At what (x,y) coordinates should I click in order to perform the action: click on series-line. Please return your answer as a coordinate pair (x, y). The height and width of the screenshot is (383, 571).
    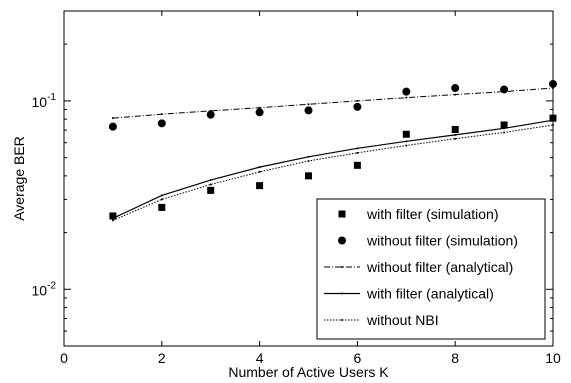
    Looking at the image, I should click on (333, 103).